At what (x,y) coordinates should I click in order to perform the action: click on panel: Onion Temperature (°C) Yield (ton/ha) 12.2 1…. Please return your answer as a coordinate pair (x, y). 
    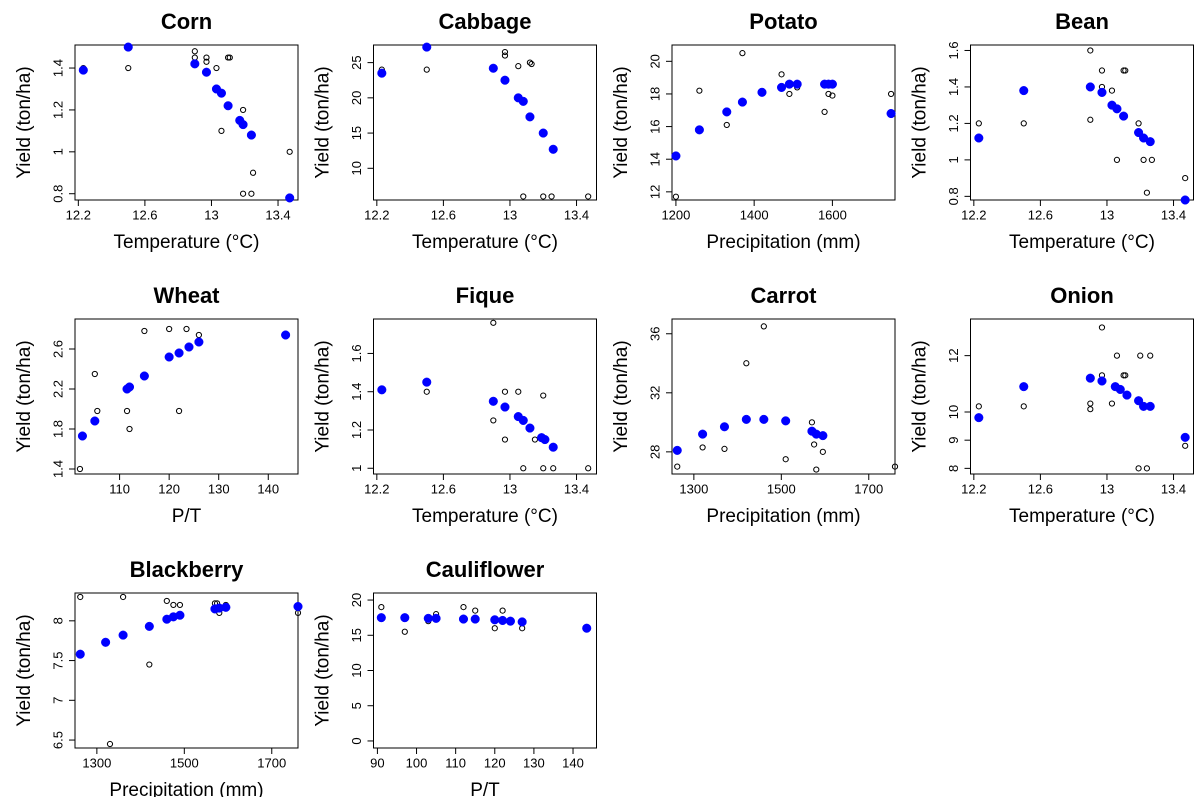
    Looking at the image, I should click on (1052, 405).